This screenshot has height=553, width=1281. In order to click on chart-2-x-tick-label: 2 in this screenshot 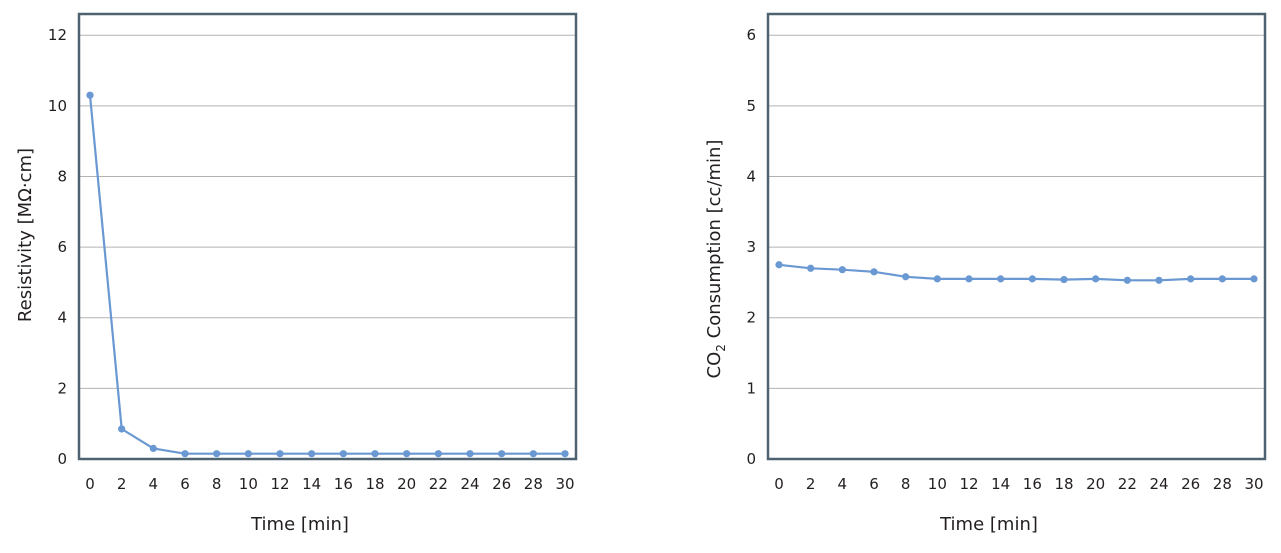, I will do `click(811, 484)`.